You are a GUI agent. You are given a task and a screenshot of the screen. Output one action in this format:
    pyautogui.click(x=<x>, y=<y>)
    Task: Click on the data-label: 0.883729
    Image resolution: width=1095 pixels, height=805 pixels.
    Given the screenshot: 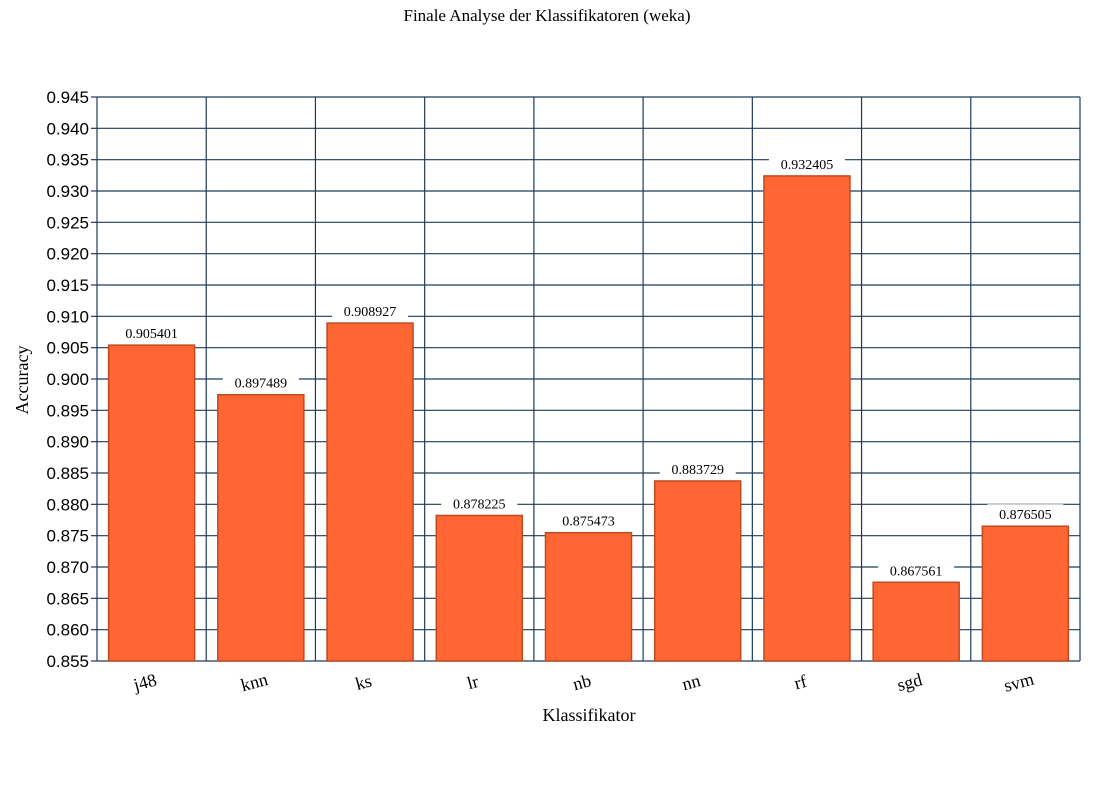 What is the action you would take?
    pyautogui.click(x=697, y=470)
    